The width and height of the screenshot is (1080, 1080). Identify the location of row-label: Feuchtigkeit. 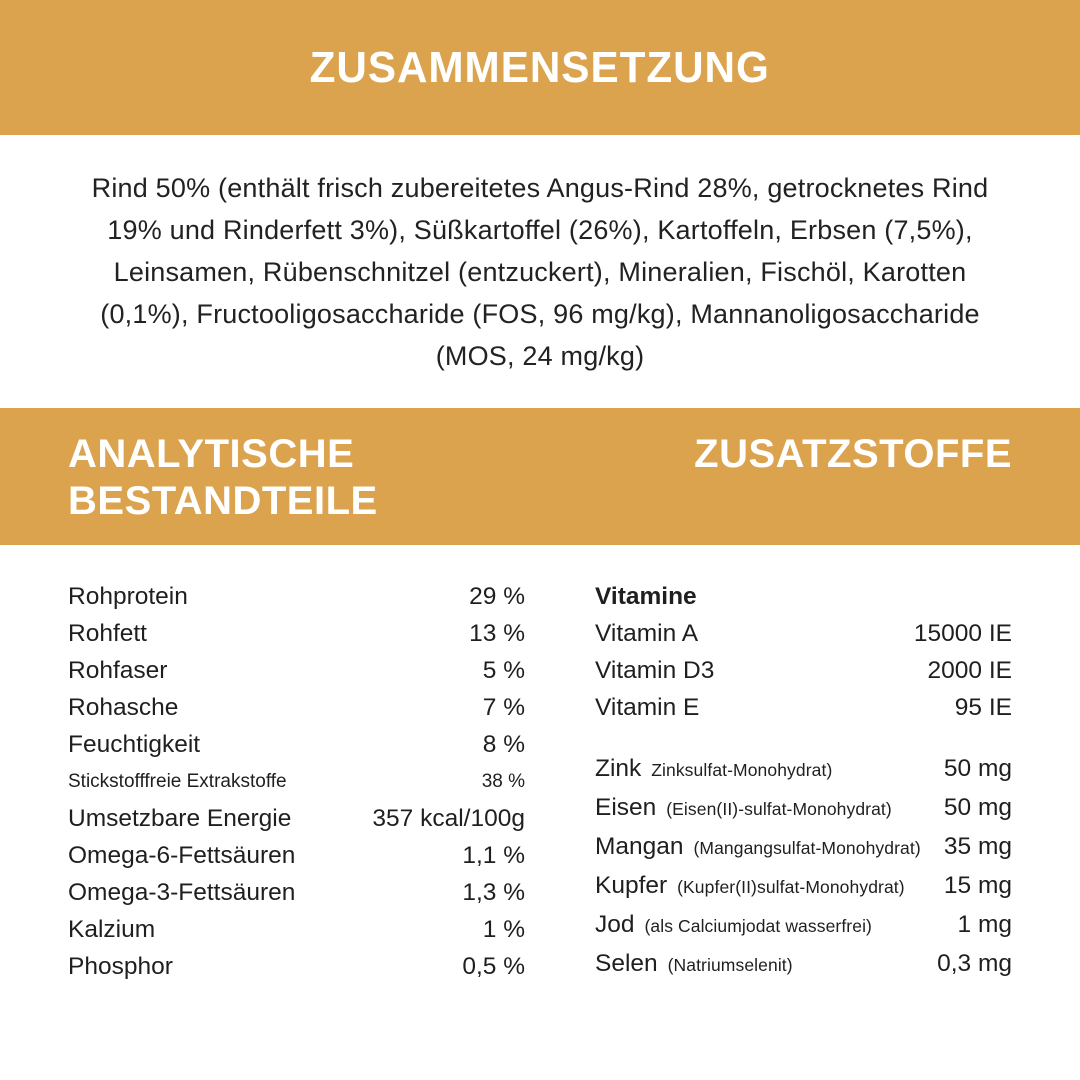
(134, 744).